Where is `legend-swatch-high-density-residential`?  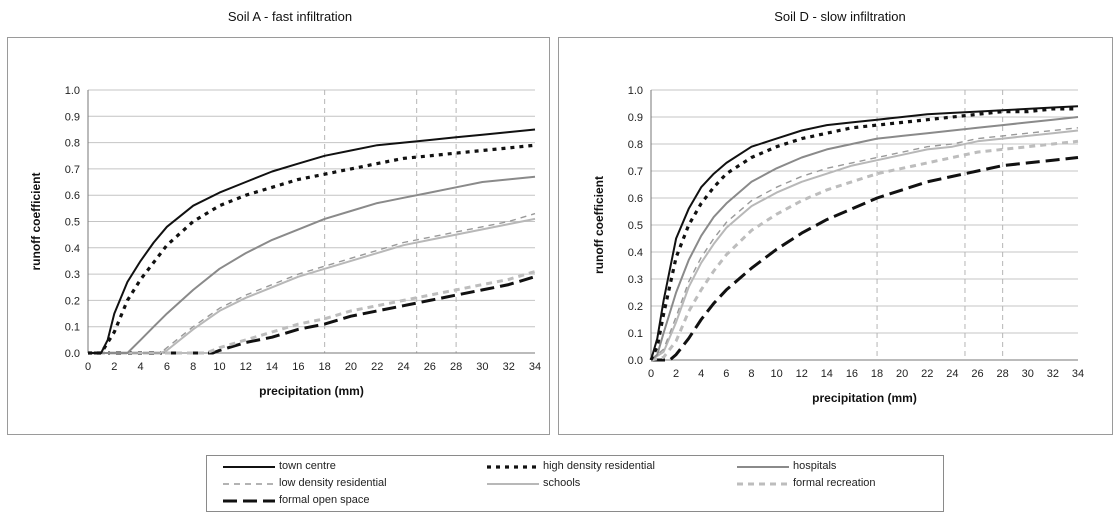
legend-swatch-high-density-residential is located at coordinates (513, 467).